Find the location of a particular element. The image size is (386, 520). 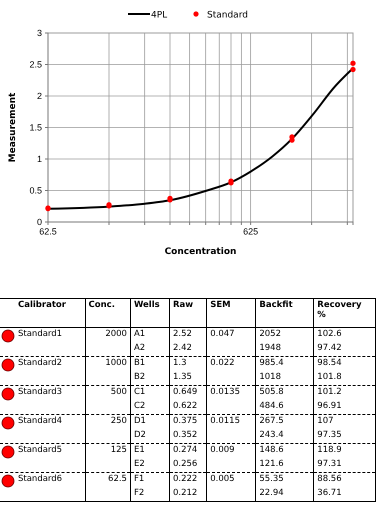

text: C1 is located at coordinates (140, 392).